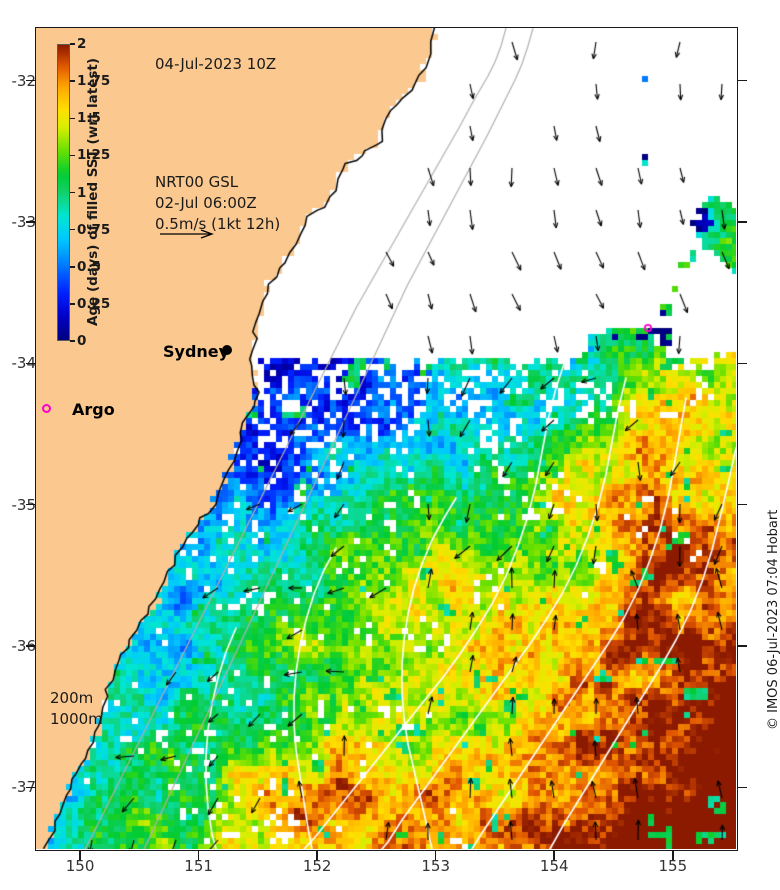  What do you see at coordinates (773, 619) in the screenshot?
I see `copyright-label: © IMOS 06-Jul-2023 07:04 Hobart` at bounding box center [773, 619].